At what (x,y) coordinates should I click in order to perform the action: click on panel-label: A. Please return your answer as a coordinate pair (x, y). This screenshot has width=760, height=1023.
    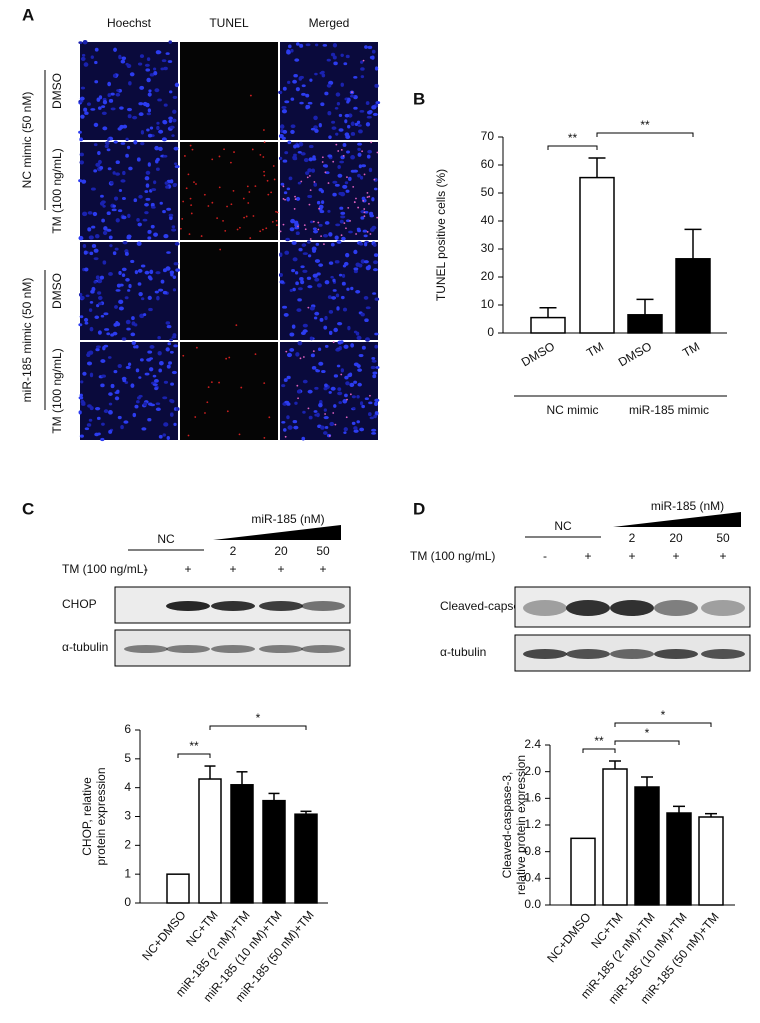
    Looking at the image, I should click on (28, 14).